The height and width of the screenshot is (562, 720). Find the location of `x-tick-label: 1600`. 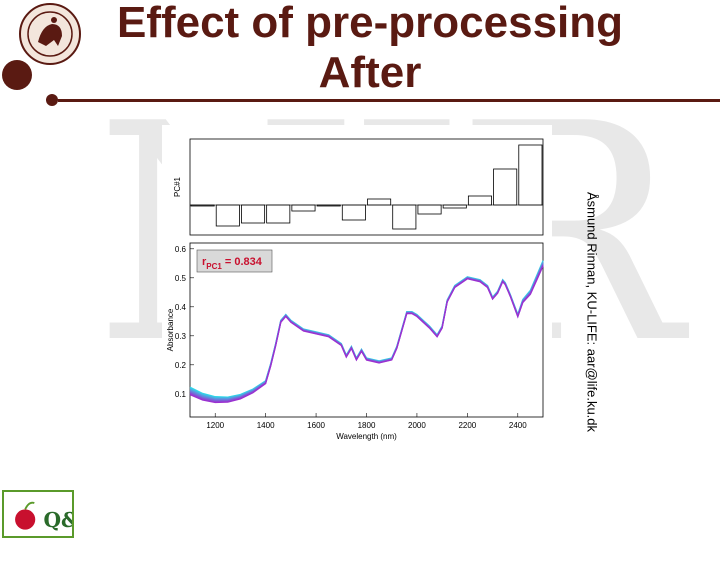

x-tick-label: 1600 is located at coordinates (316, 425).